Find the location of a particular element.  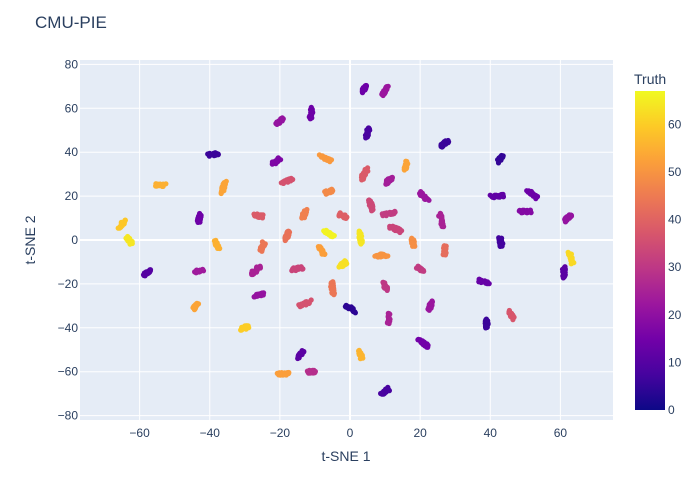

x-tick-labels: −60 −40 −20 0 20 40 60 is located at coordinates (348, 433).